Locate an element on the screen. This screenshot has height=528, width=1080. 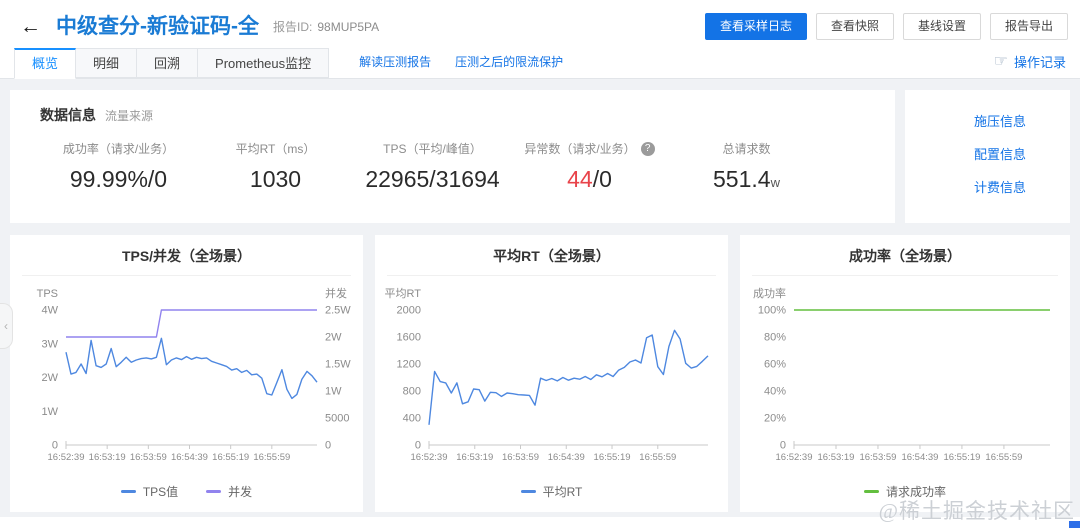
svg-text: 3W is located at coordinates (50, 344).